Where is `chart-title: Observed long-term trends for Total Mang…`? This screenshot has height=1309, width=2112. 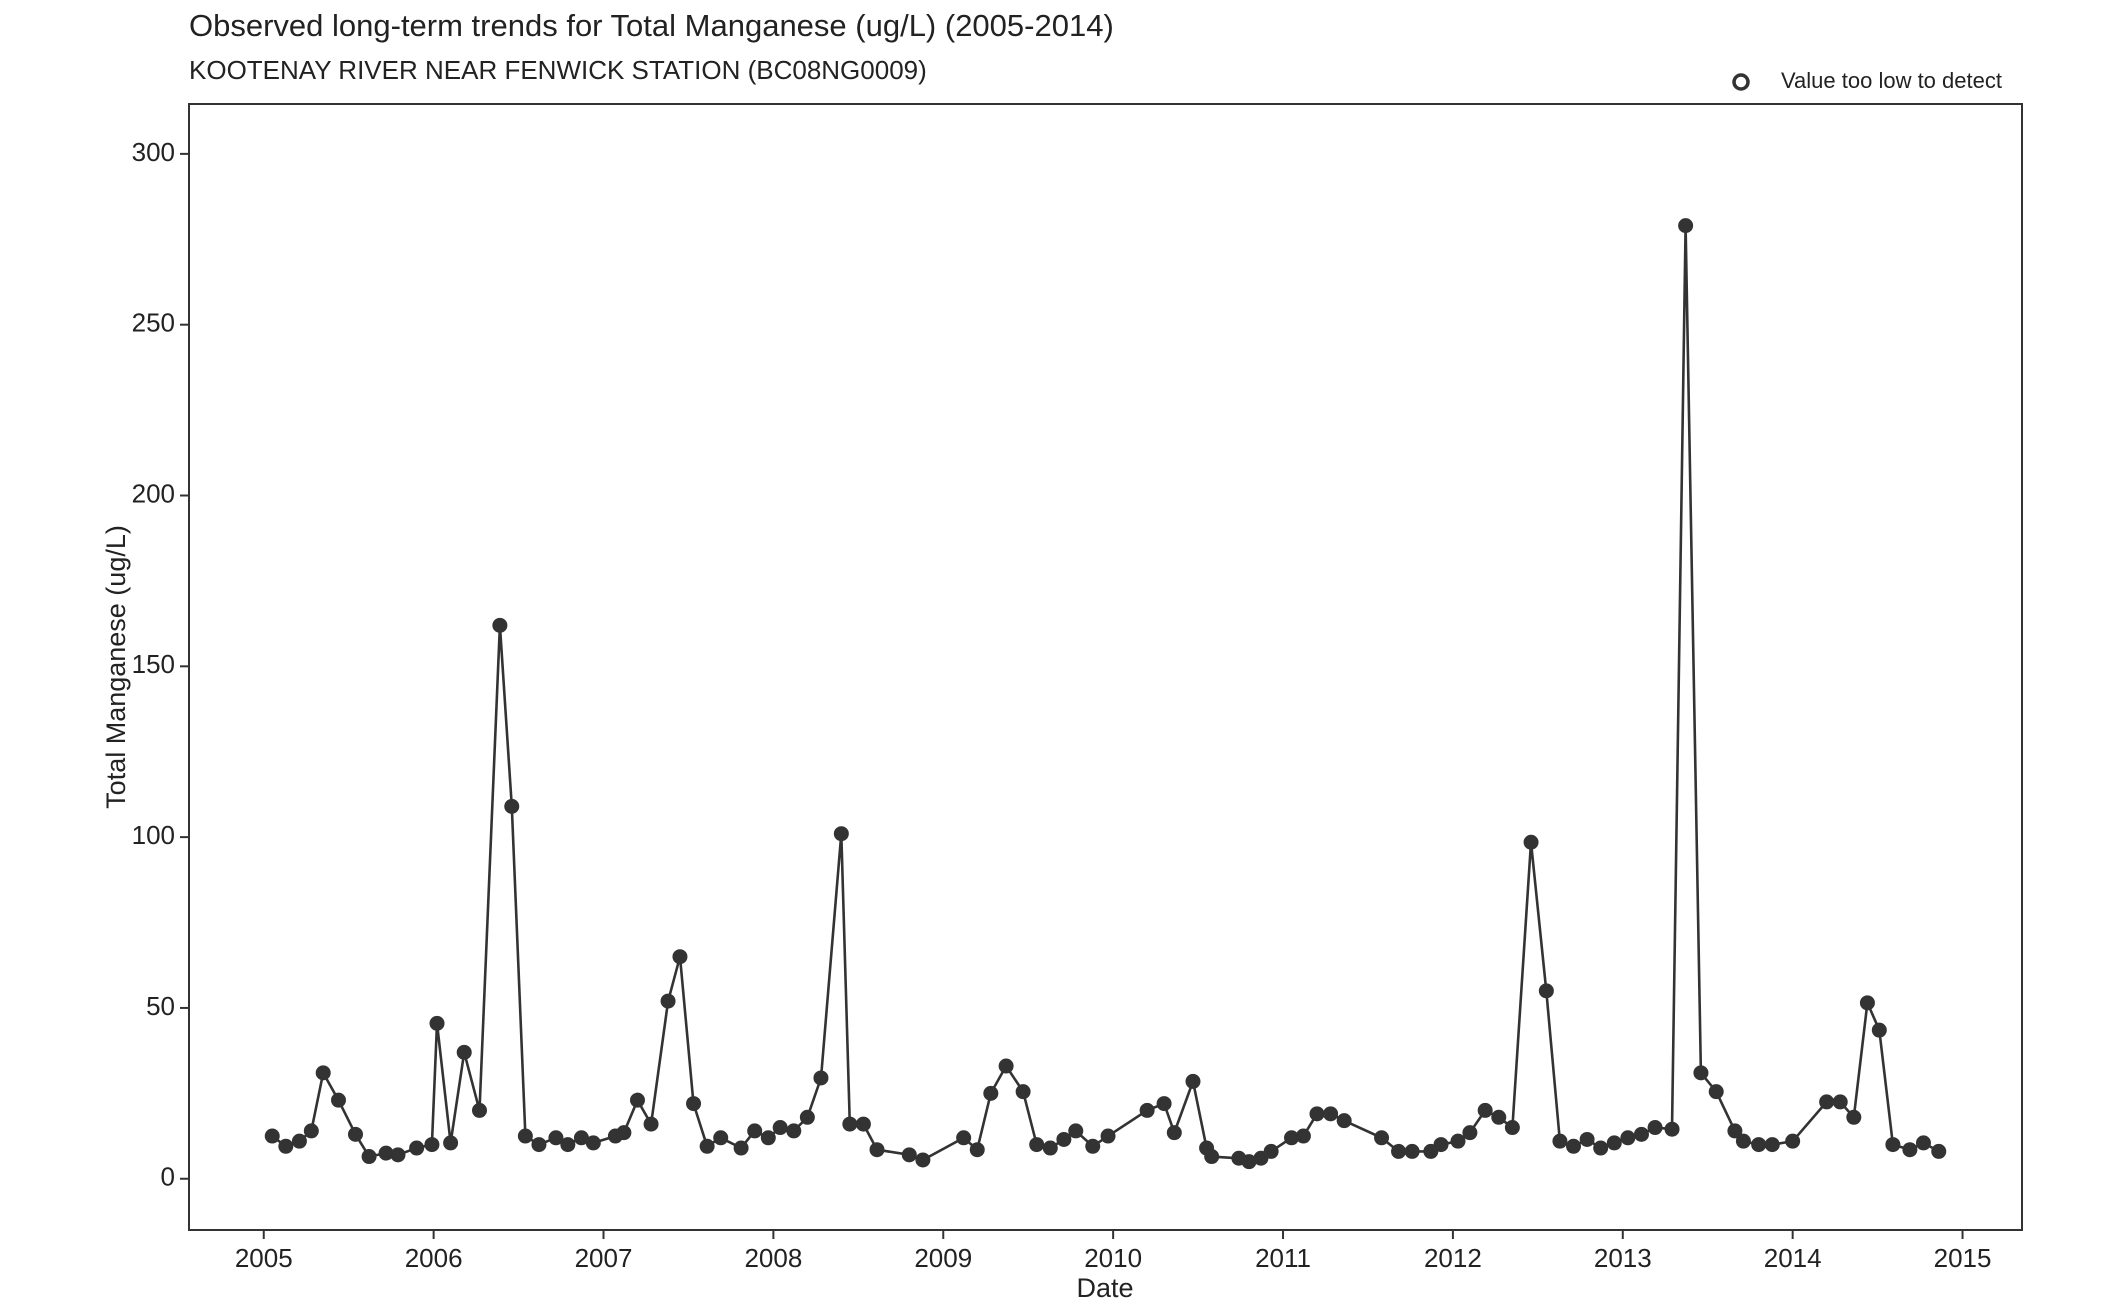
chart-title: Observed long-term trends for Total Mang… is located at coordinates (651, 25).